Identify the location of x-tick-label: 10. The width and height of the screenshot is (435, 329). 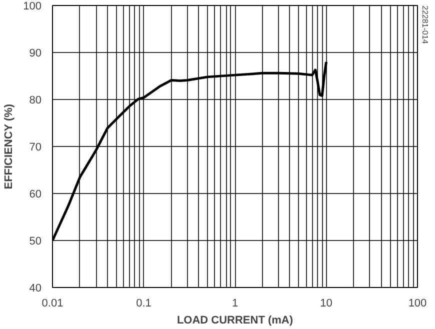
(326, 304).